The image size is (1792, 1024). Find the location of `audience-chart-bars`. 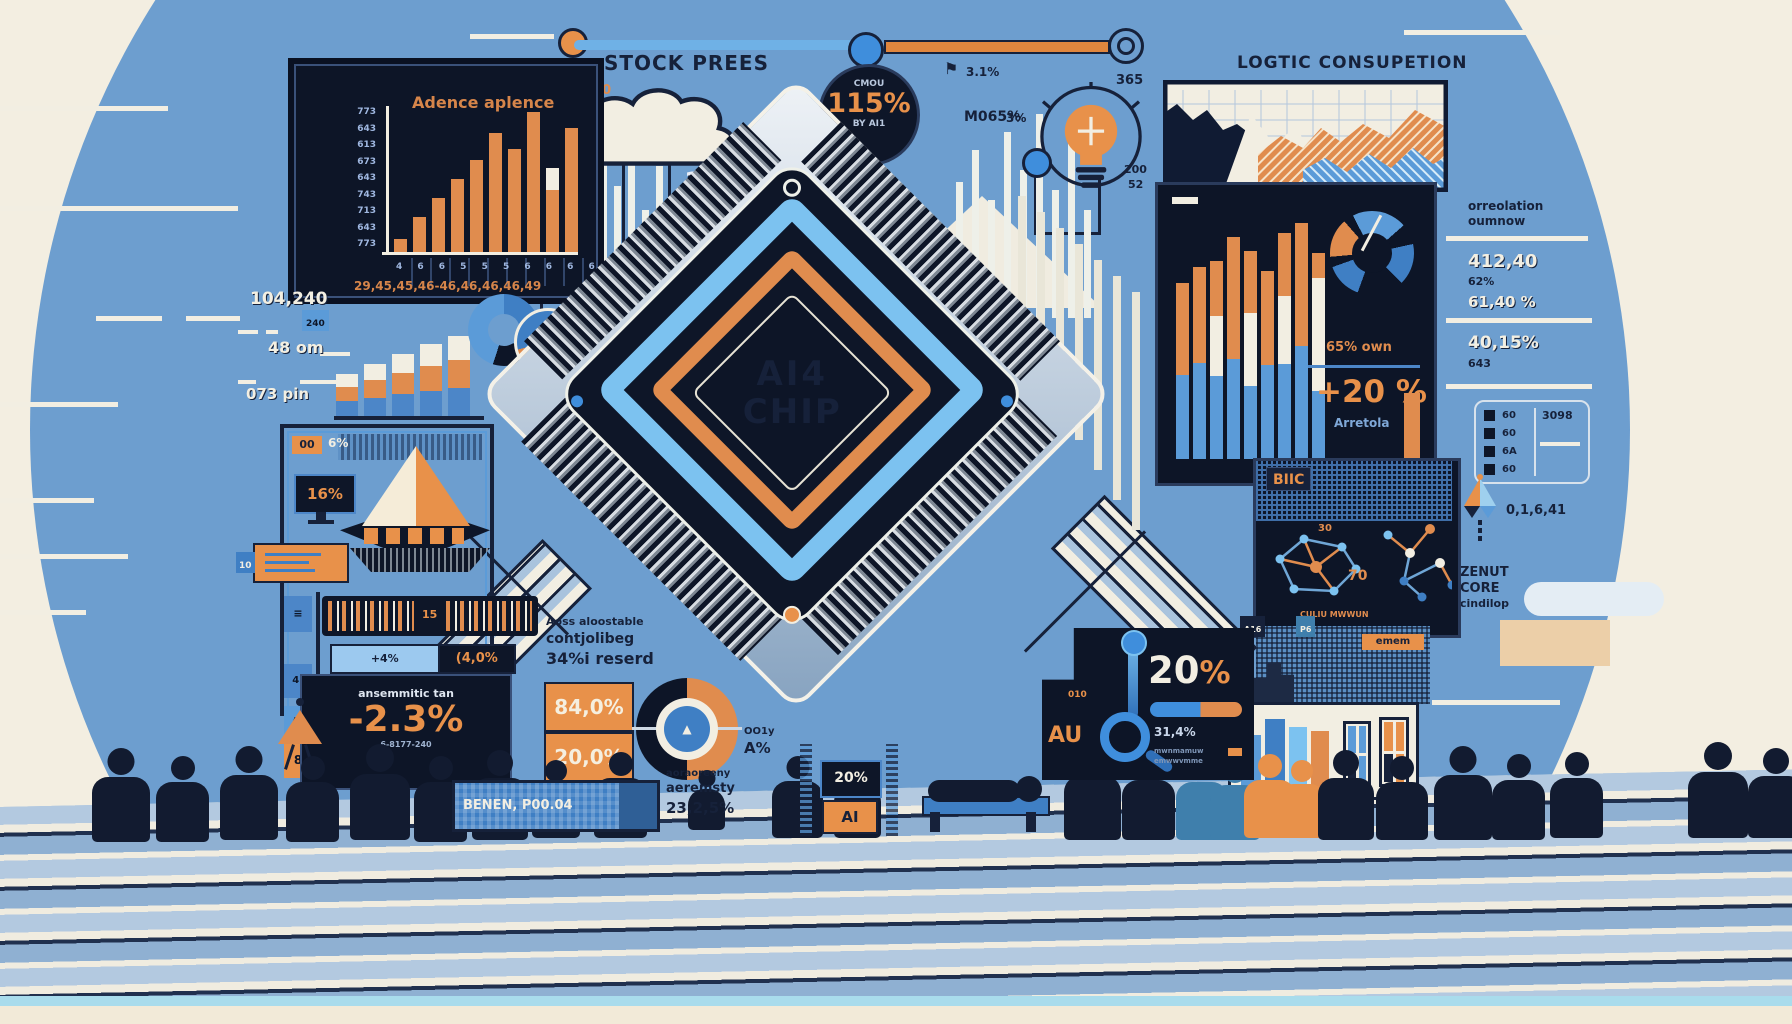

audience-chart-bars is located at coordinates (489, 179).